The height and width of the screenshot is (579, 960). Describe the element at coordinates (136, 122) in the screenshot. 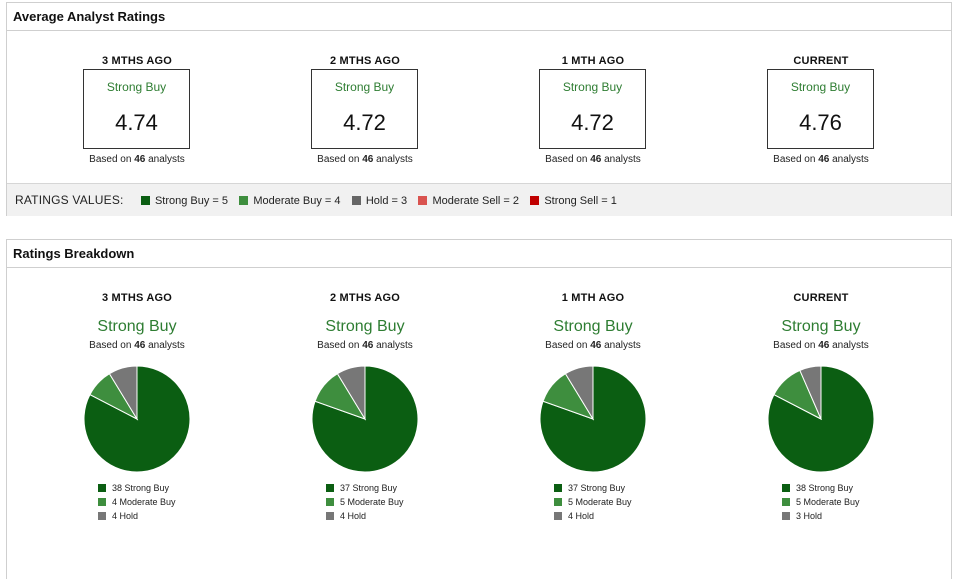

I see `rating-value: 4.74` at that location.